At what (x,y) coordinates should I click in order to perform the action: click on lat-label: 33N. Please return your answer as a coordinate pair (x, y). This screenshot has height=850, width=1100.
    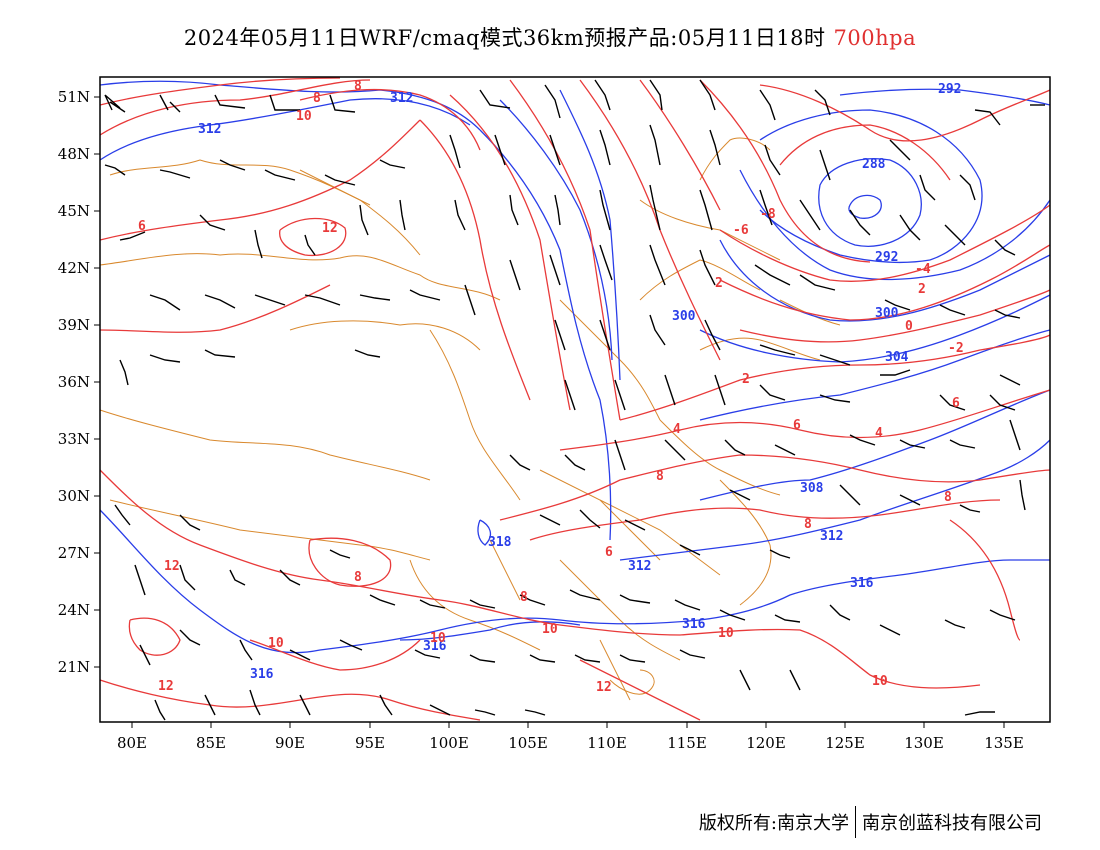
    Looking at the image, I should click on (74, 439).